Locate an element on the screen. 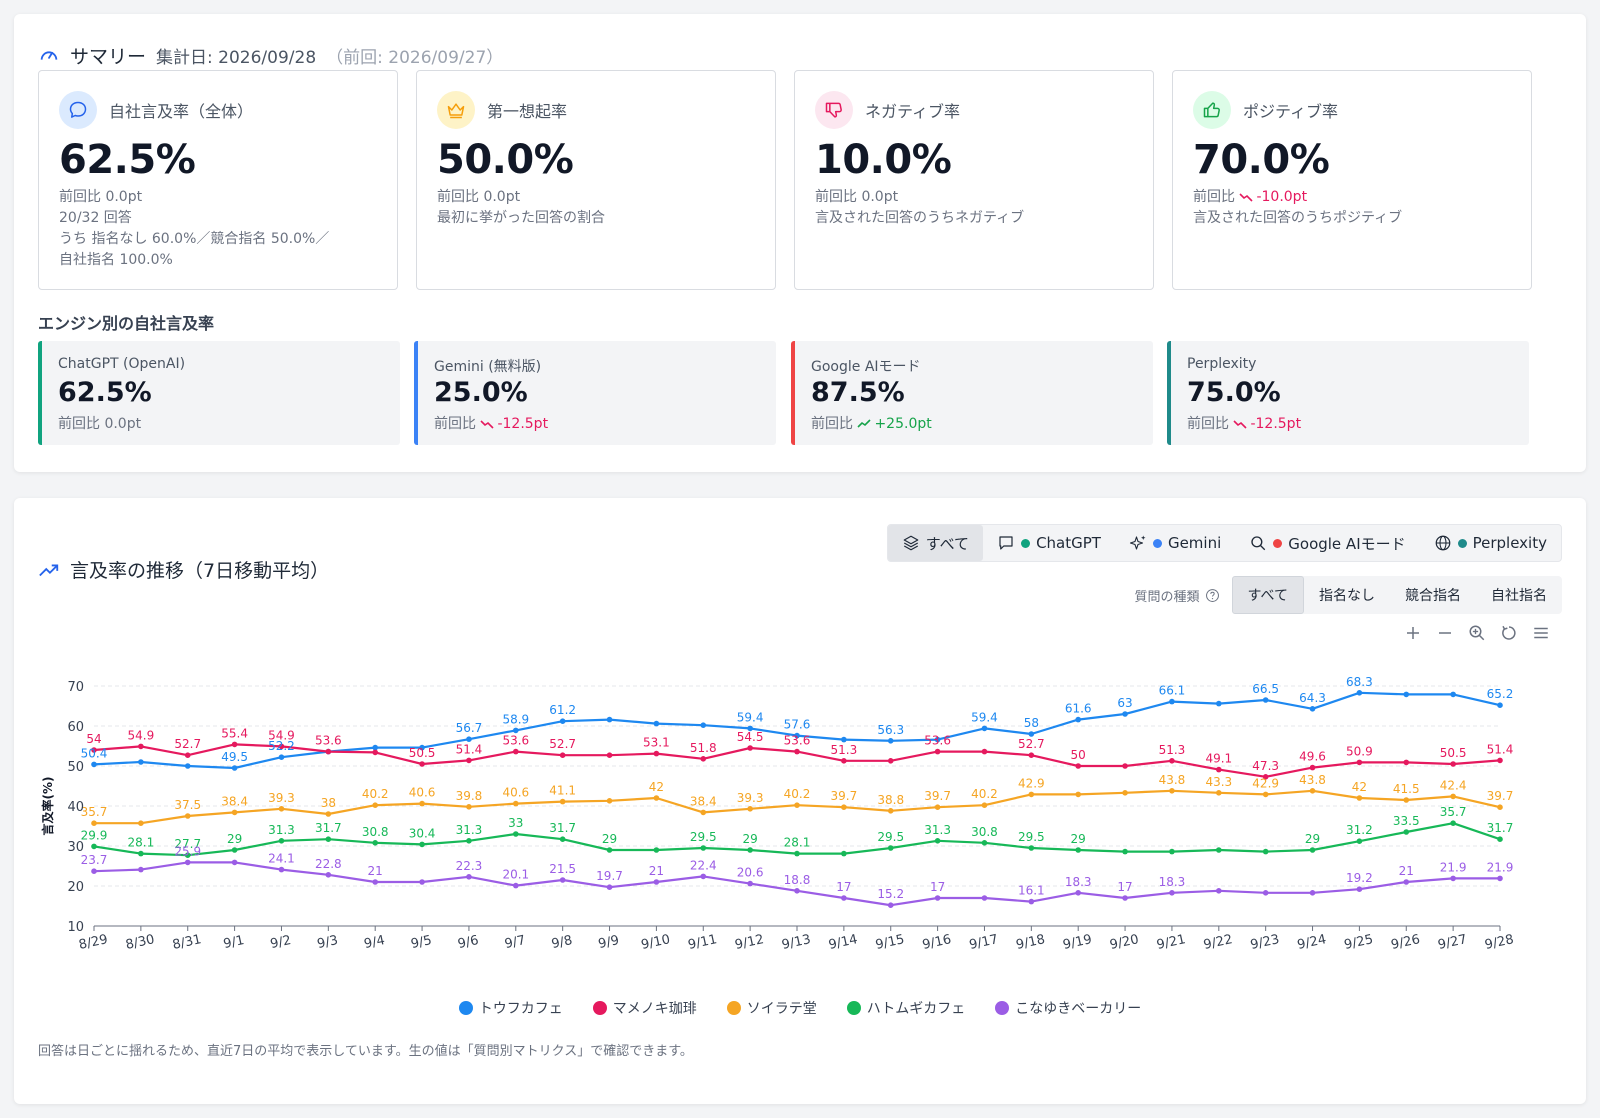 Image resolution: width=1600 pixels, height=1118 pixels. data-label: 66.5 is located at coordinates (1265, 689).